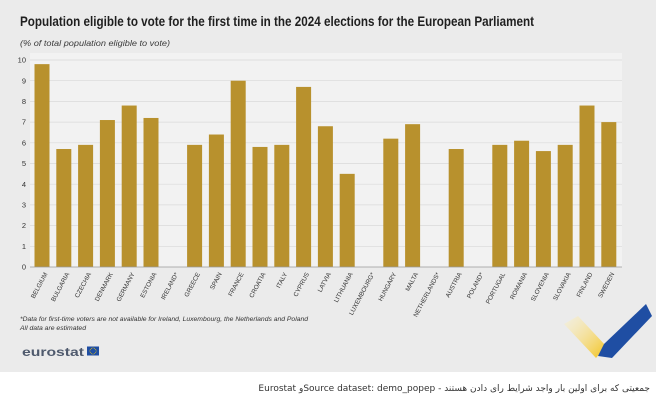 The height and width of the screenshot is (410, 656). Describe the element at coordinates (53, 352) in the screenshot. I see `eurostat-logo-text: eurostat` at that location.